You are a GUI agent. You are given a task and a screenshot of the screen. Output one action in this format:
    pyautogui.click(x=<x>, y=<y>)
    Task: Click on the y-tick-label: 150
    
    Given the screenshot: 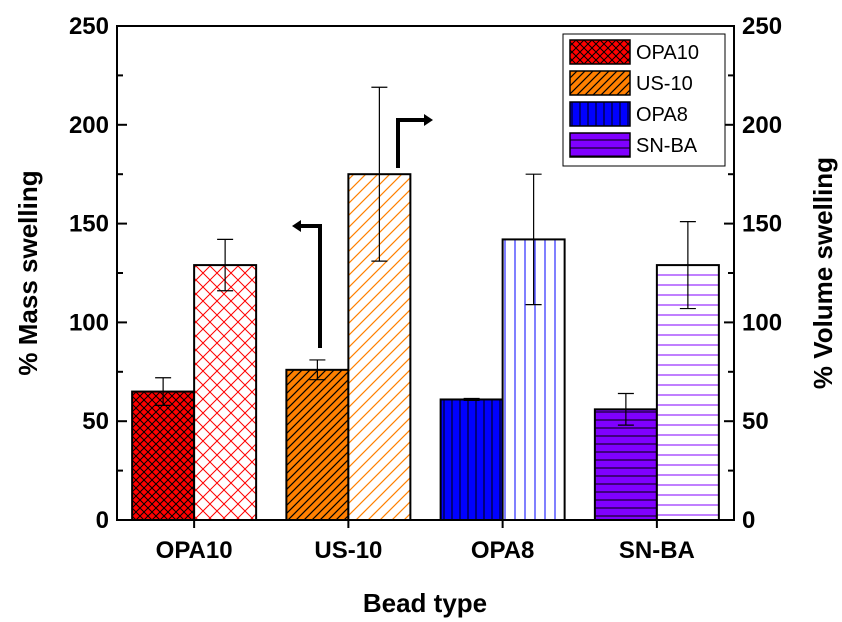 What is the action you would take?
    pyautogui.click(x=89, y=224)
    